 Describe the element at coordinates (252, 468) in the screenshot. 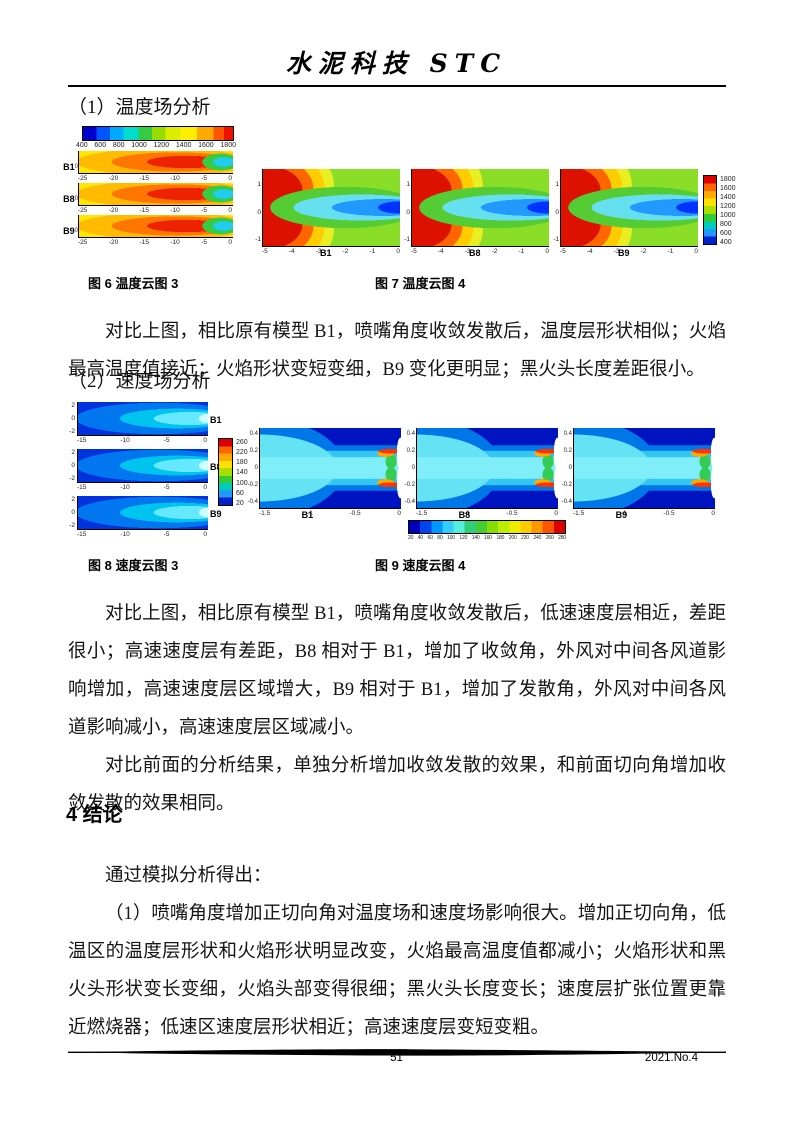

I see `y-axis-ticks: 0.4 0.2 0 -0.2 -0.4` at that location.